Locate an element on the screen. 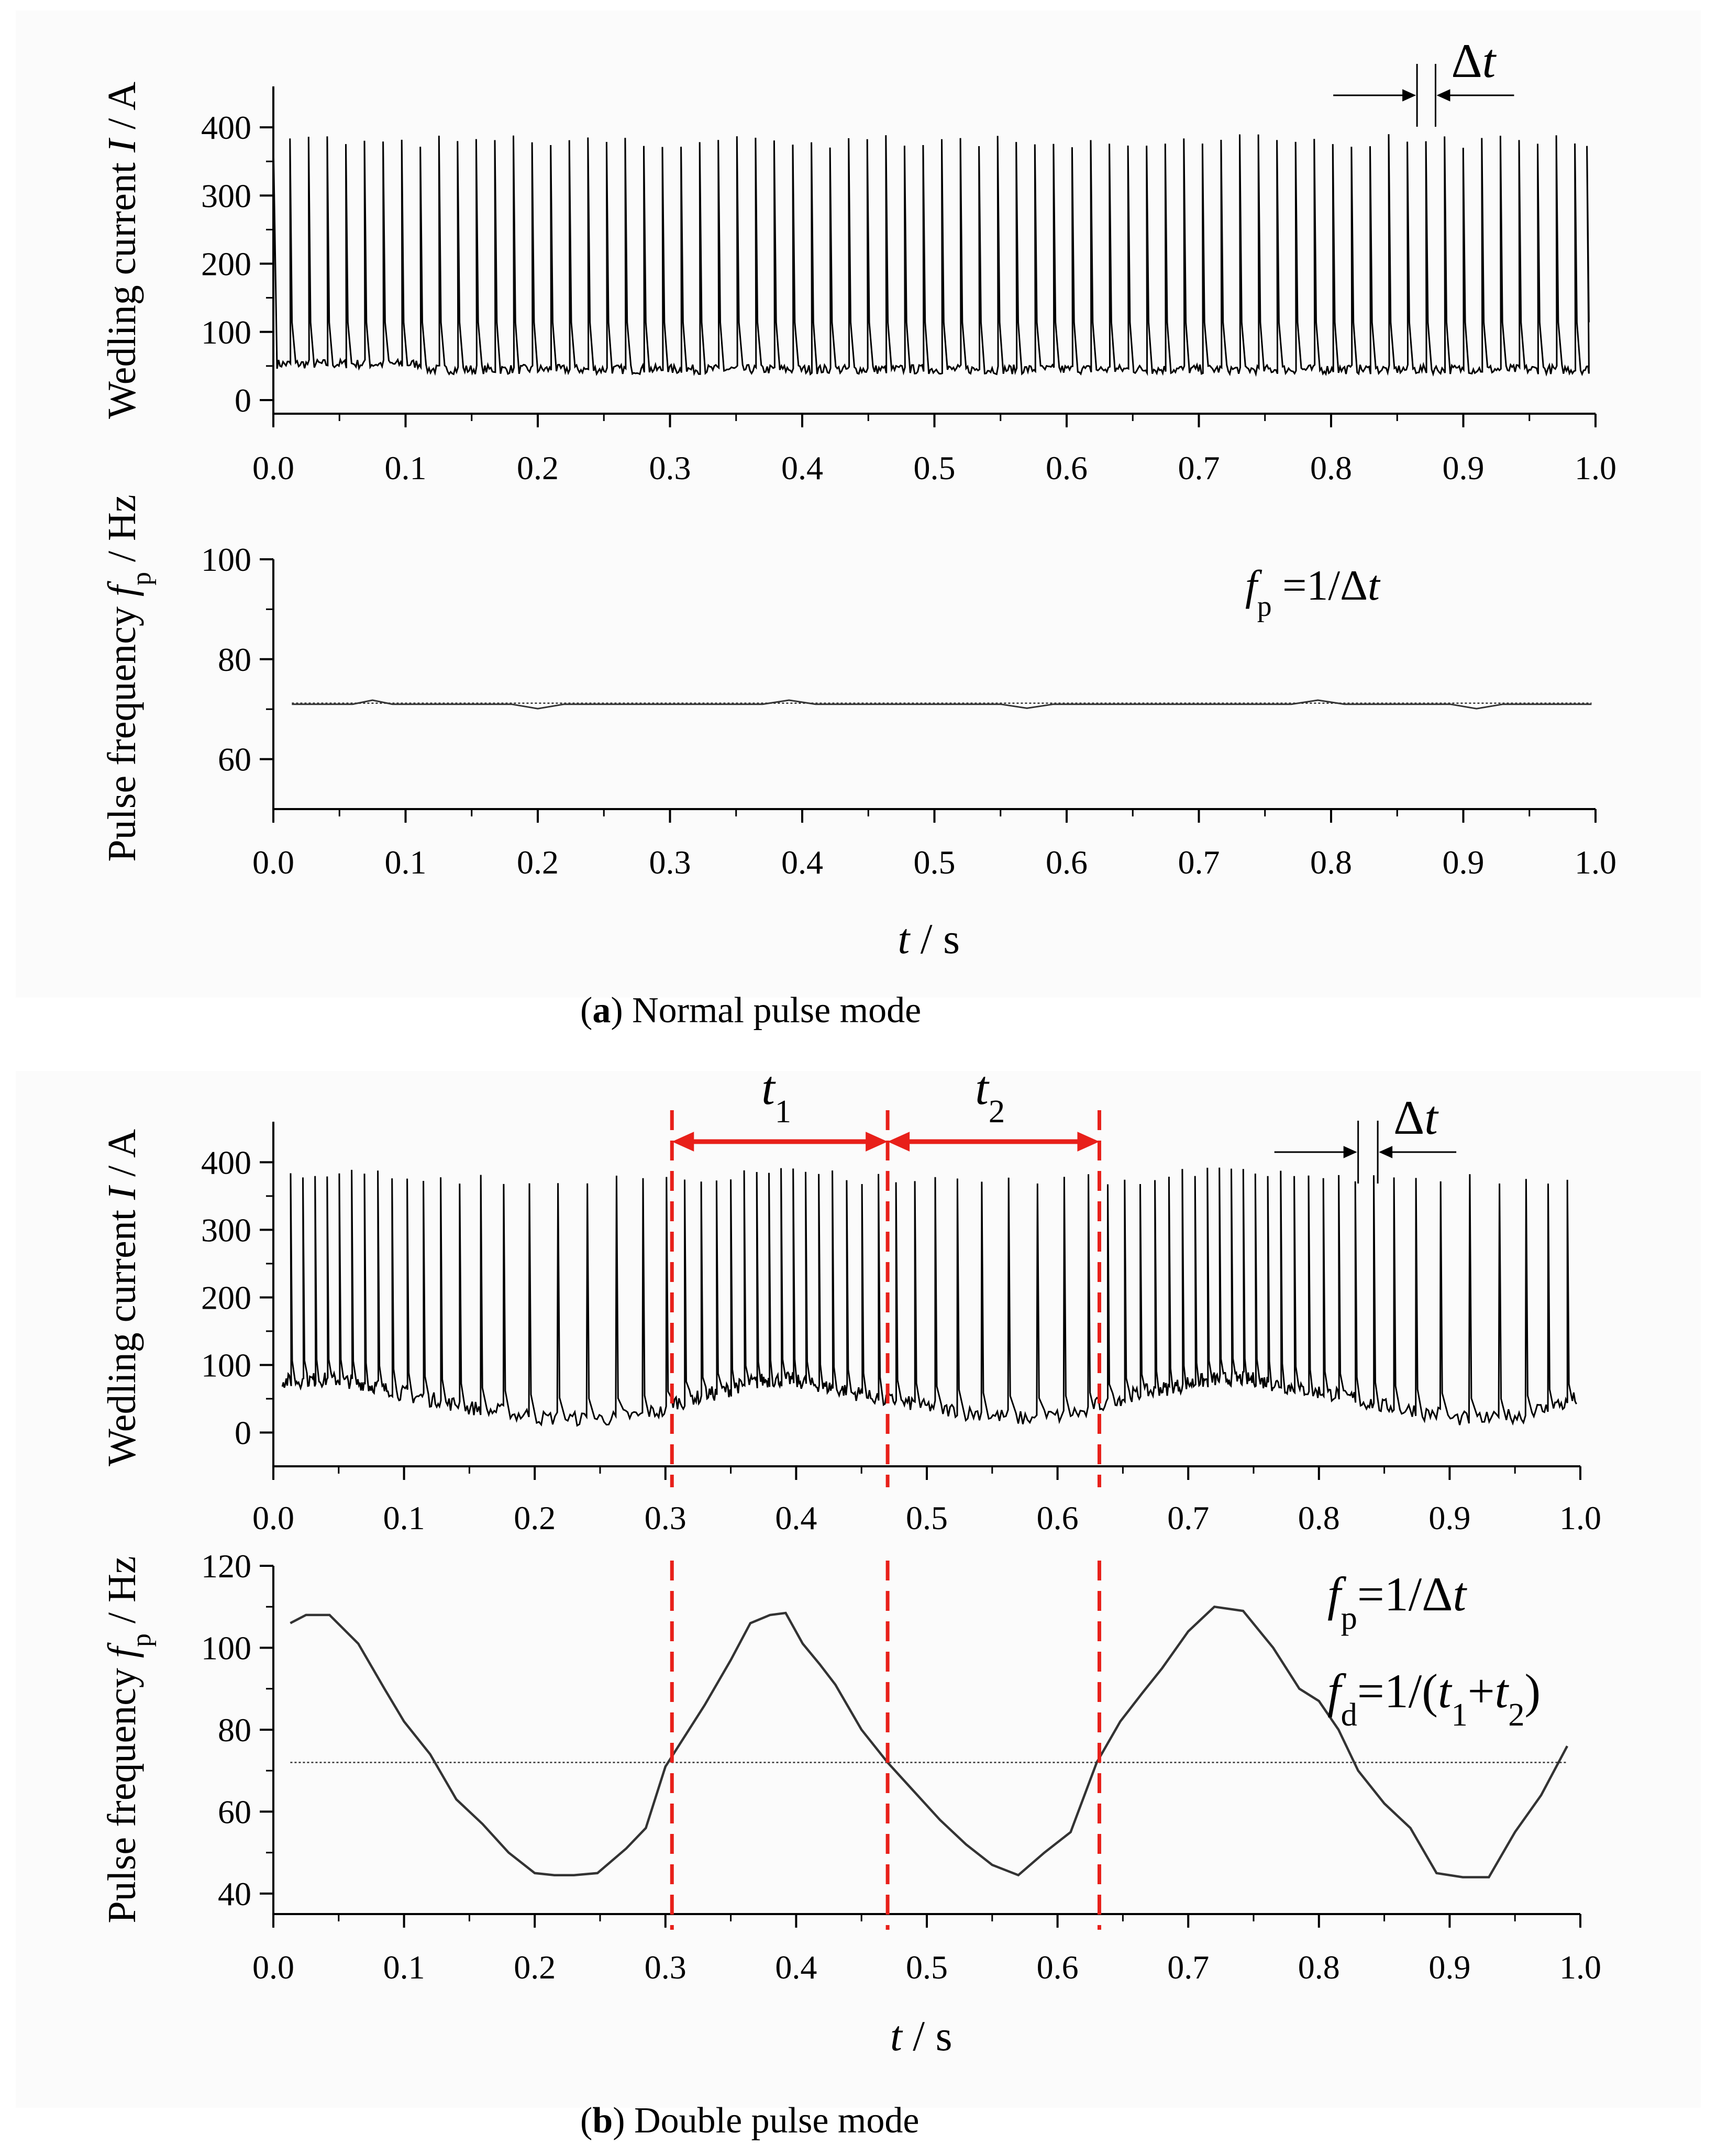 This screenshot has height=2156, width=1717. b-frequency-y-tick-label: 80 is located at coordinates (234, 1730).